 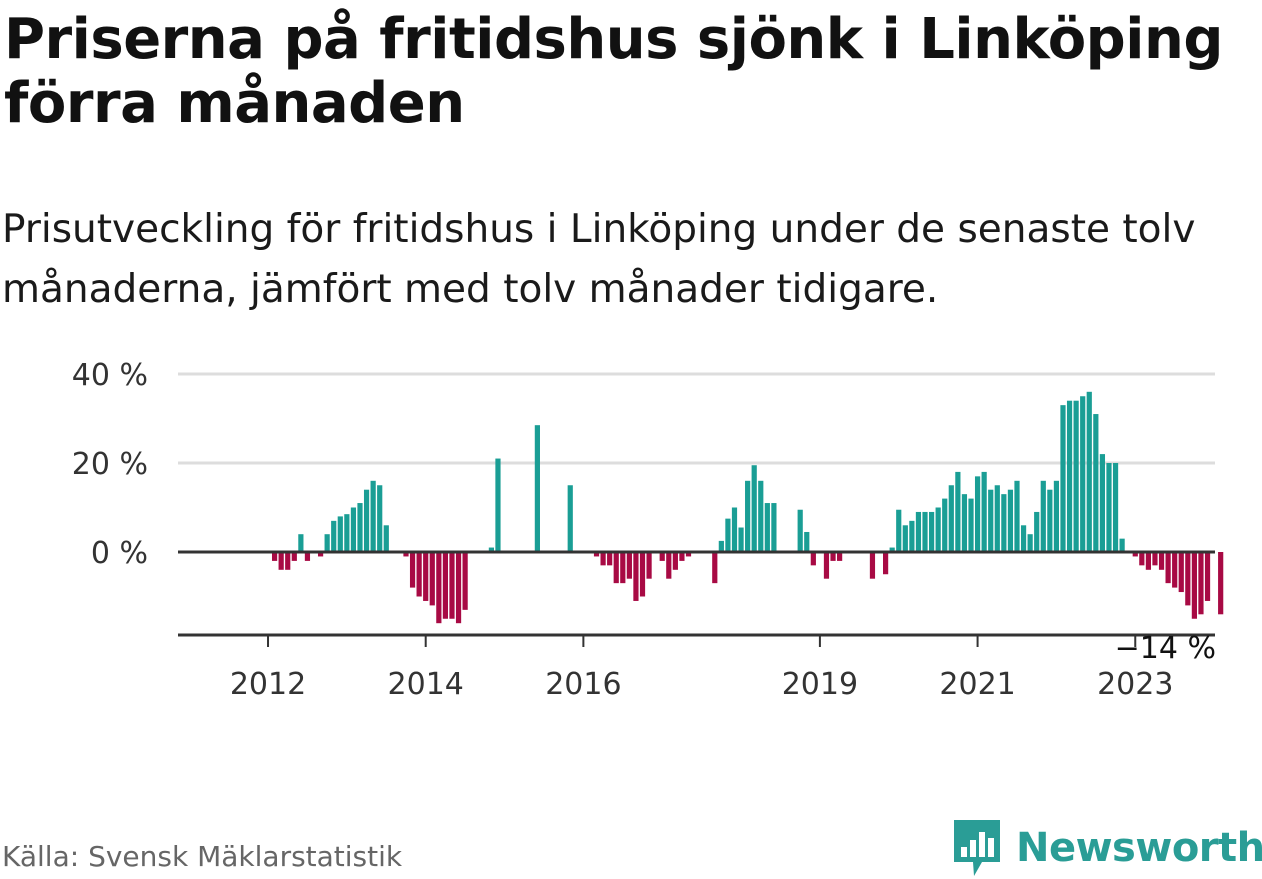 I want to click on newsworthy-logo: Newsworthy, so click(x=1107, y=848).